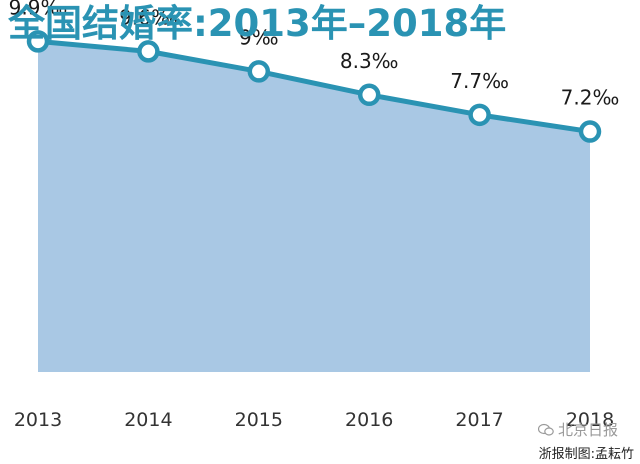  What do you see at coordinates (369, 95) in the screenshot?
I see `data-point-2016` at bounding box center [369, 95].